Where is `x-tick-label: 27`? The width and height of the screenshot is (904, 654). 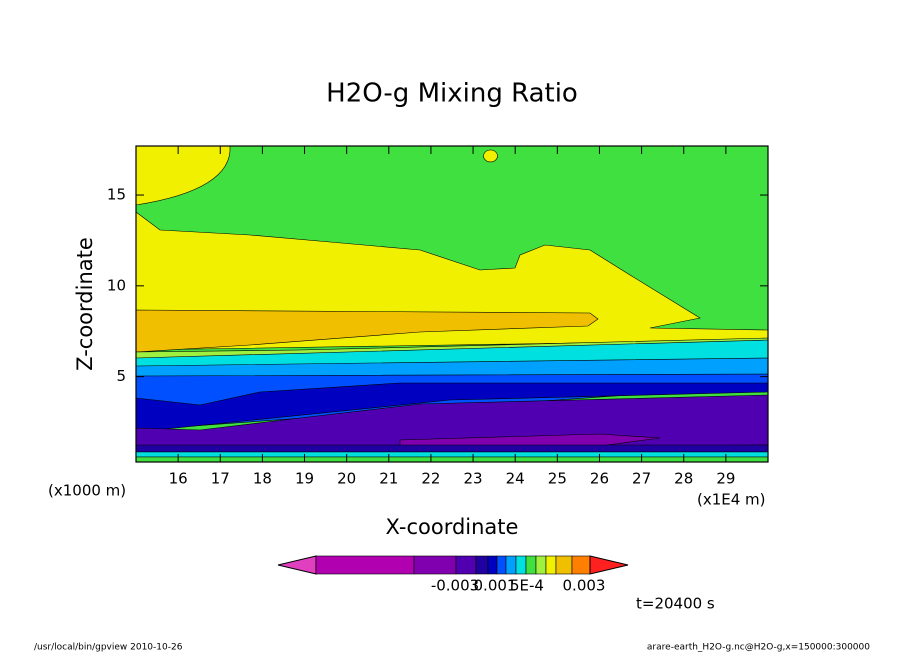
x-tick-label: 27 is located at coordinates (641, 479).